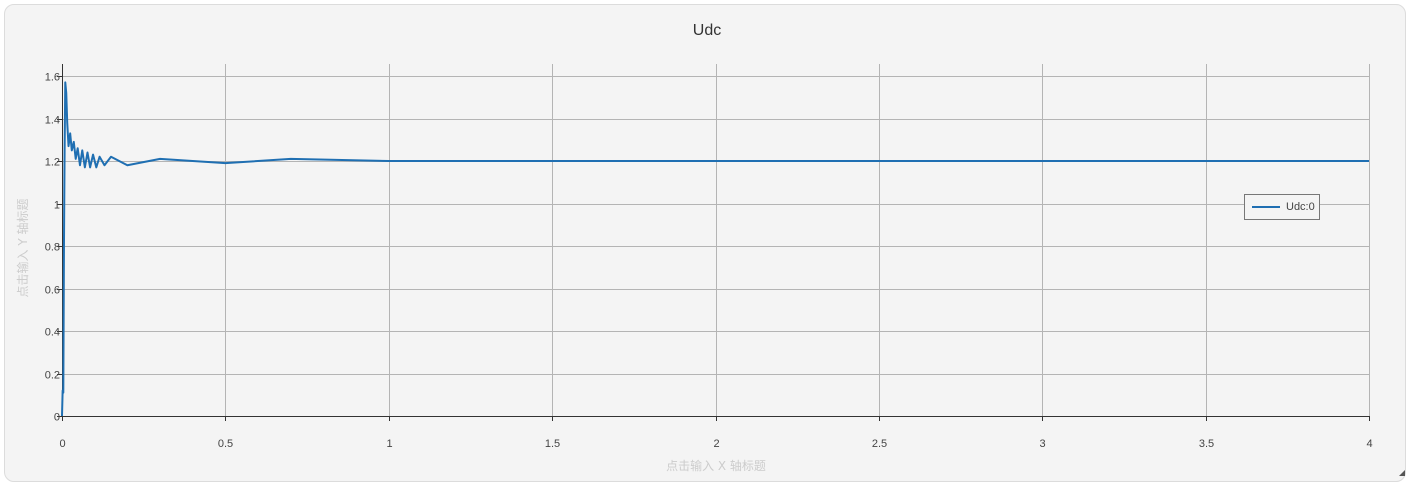 This screenshot has height=488, width=1414. What do you see at coordinates (52, 163) in the screenshot?
I see `y-tick-label: 1.2` at bounding box center [52, 163].